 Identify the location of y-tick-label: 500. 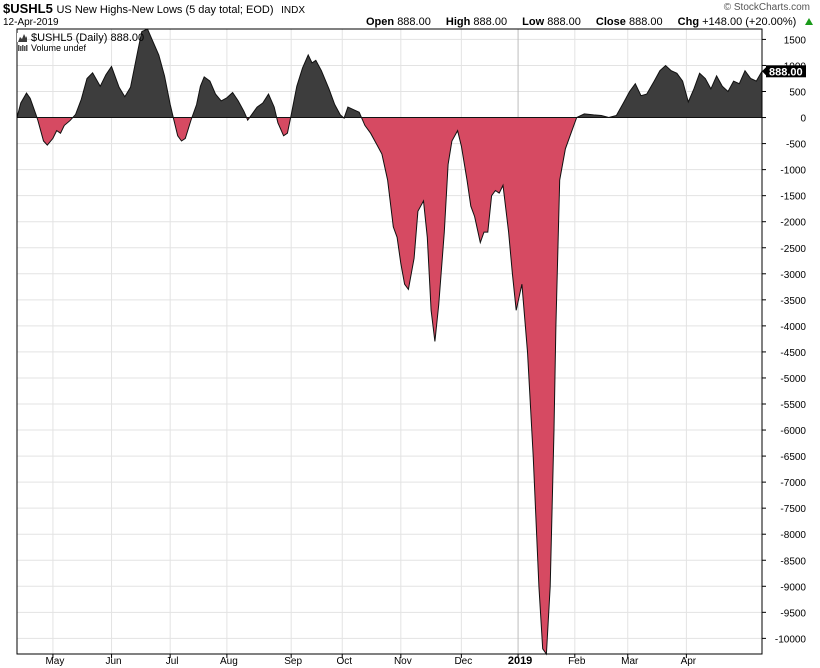
(797, 93).